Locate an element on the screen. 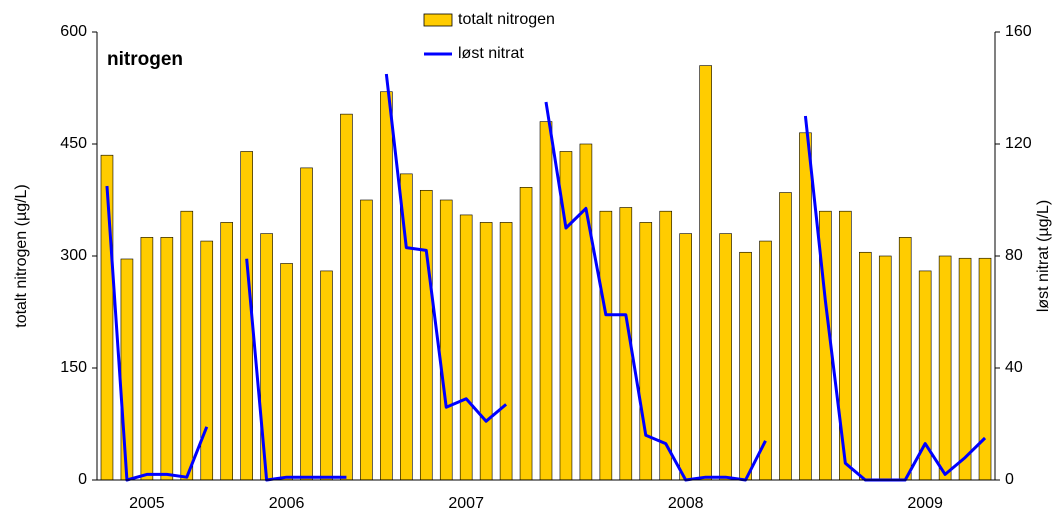  x-tick-label: 2005 is located at coordinates (147, 503).